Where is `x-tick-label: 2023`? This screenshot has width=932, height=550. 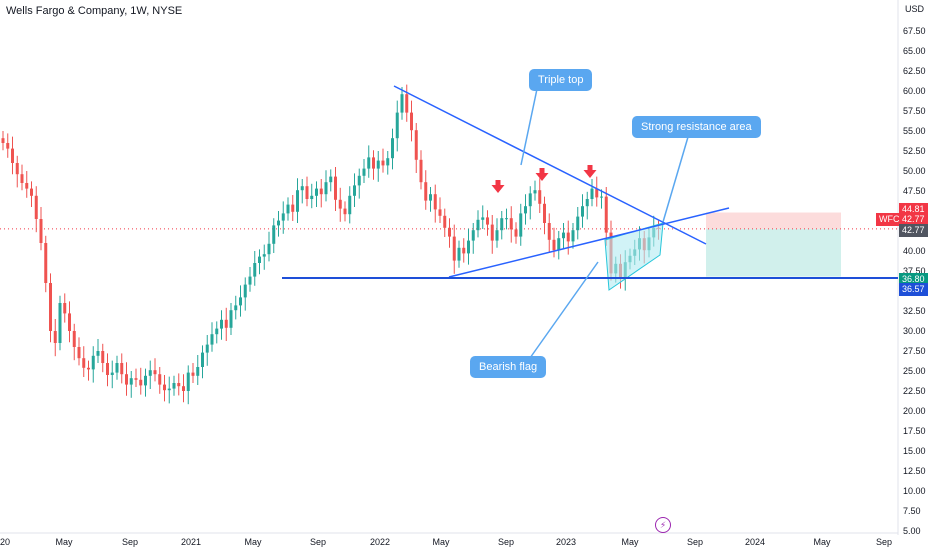
x-tick-label: 2023 is located at coordinates (566, 542).